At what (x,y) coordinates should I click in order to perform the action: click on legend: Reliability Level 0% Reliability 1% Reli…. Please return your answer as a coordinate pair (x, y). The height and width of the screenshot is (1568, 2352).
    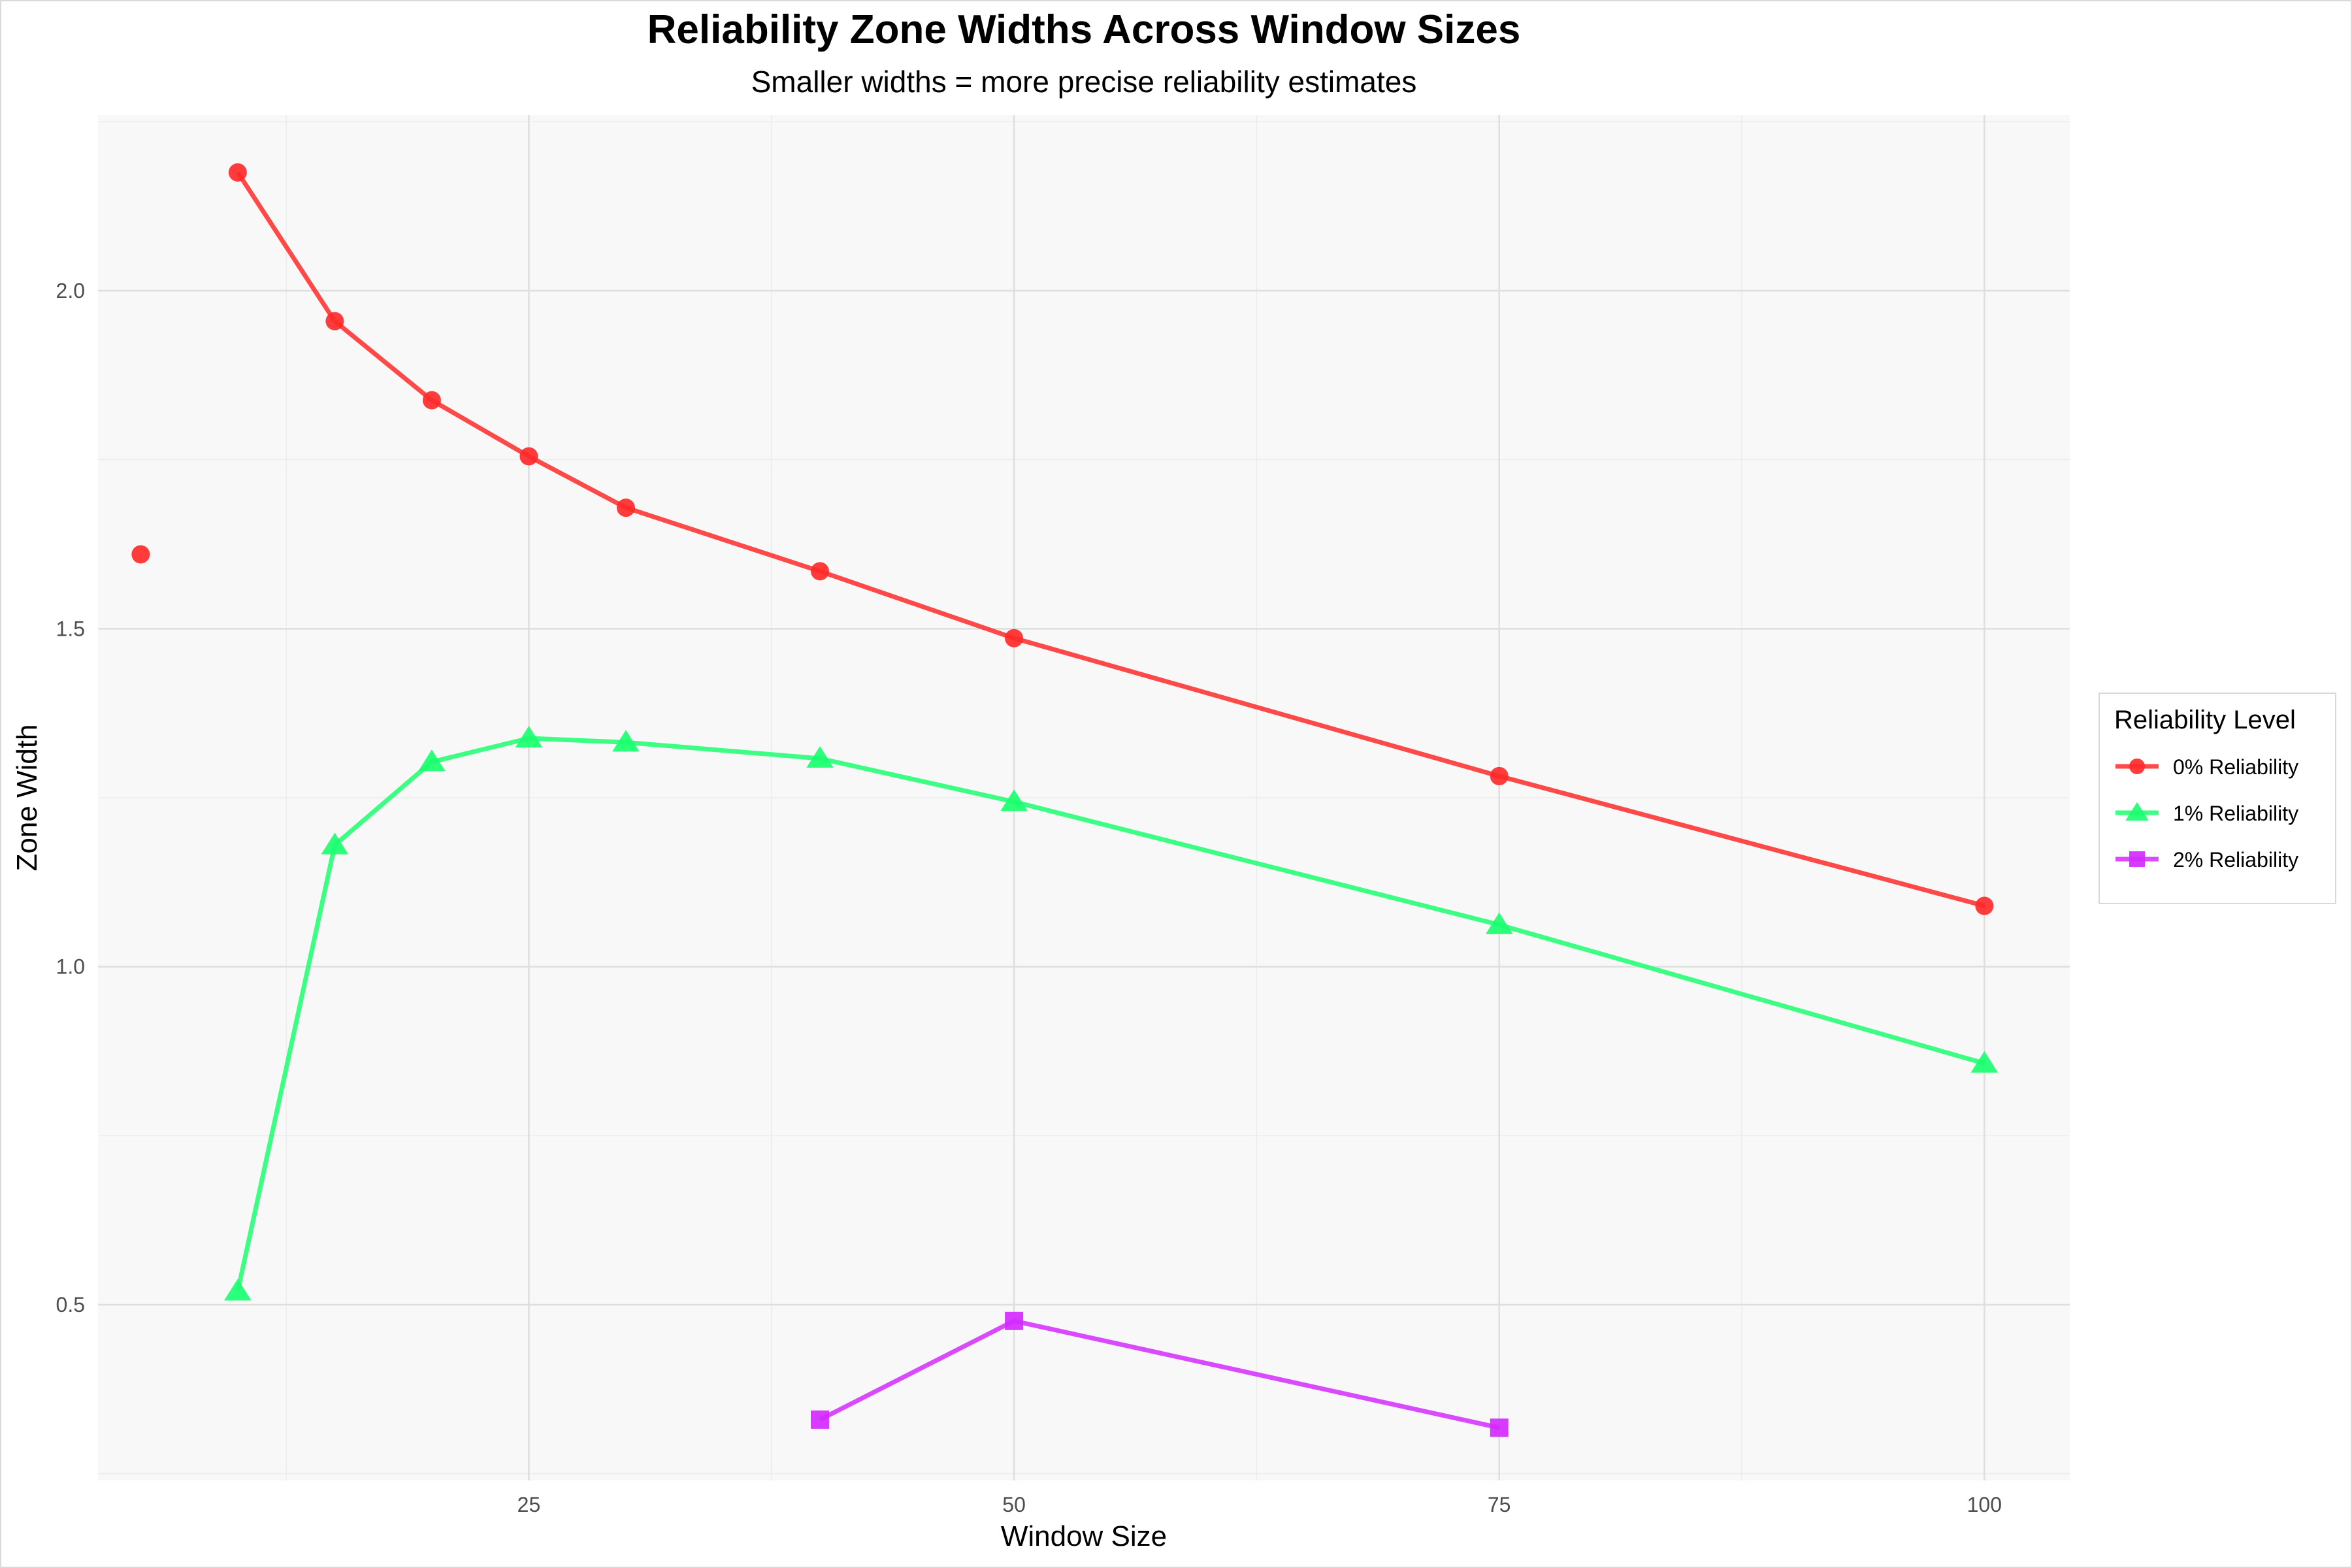
    Looking at the image, I should click on (2217, 798).